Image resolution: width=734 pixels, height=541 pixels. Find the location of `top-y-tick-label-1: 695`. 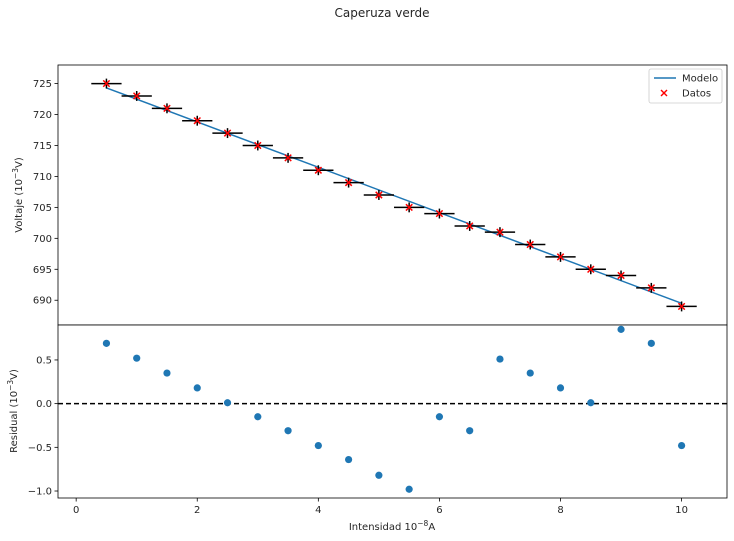

top-y-tick-label-1: 695 is located at coordinates (42, 270).